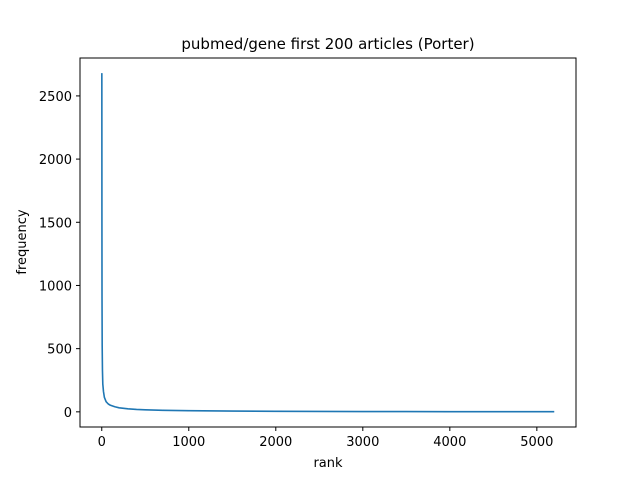 The width and height of the screenshot is (640, 480). I want to click on x-axis-ticks: 0 1000 2000 3000 4000 5000, so click(325, 438).